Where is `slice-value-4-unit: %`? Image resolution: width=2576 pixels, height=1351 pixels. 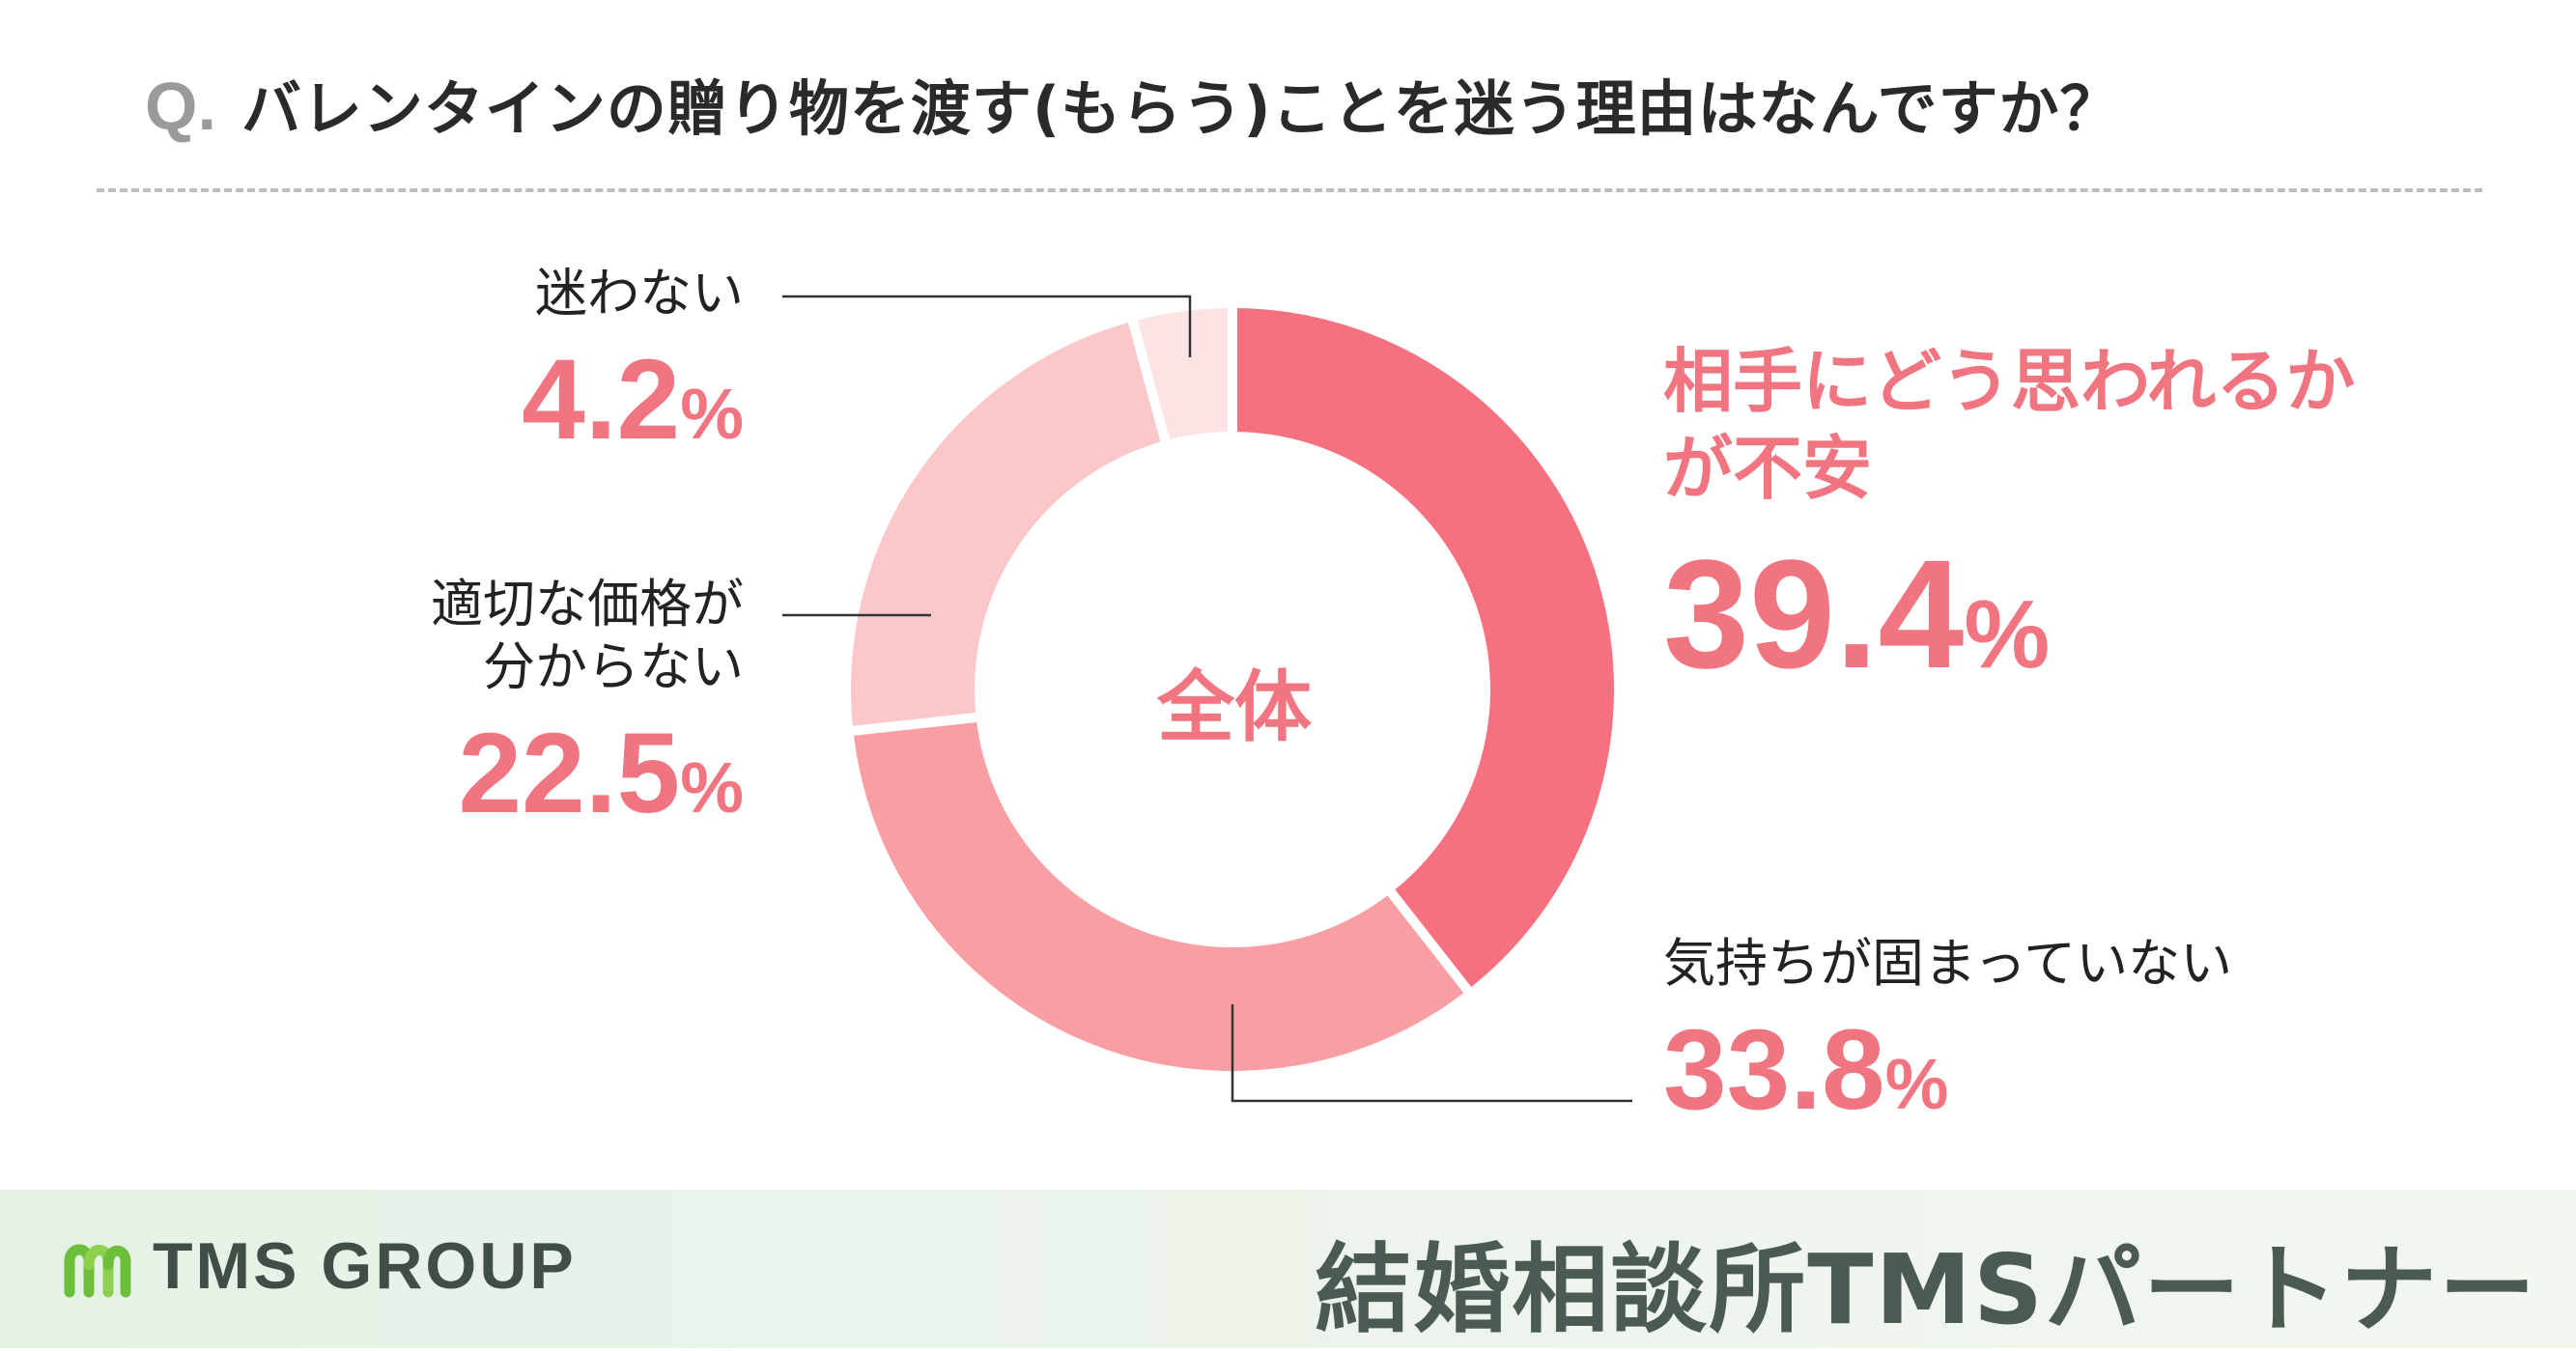 slice-value-4-unit: % is located at coordinates (712, 413).